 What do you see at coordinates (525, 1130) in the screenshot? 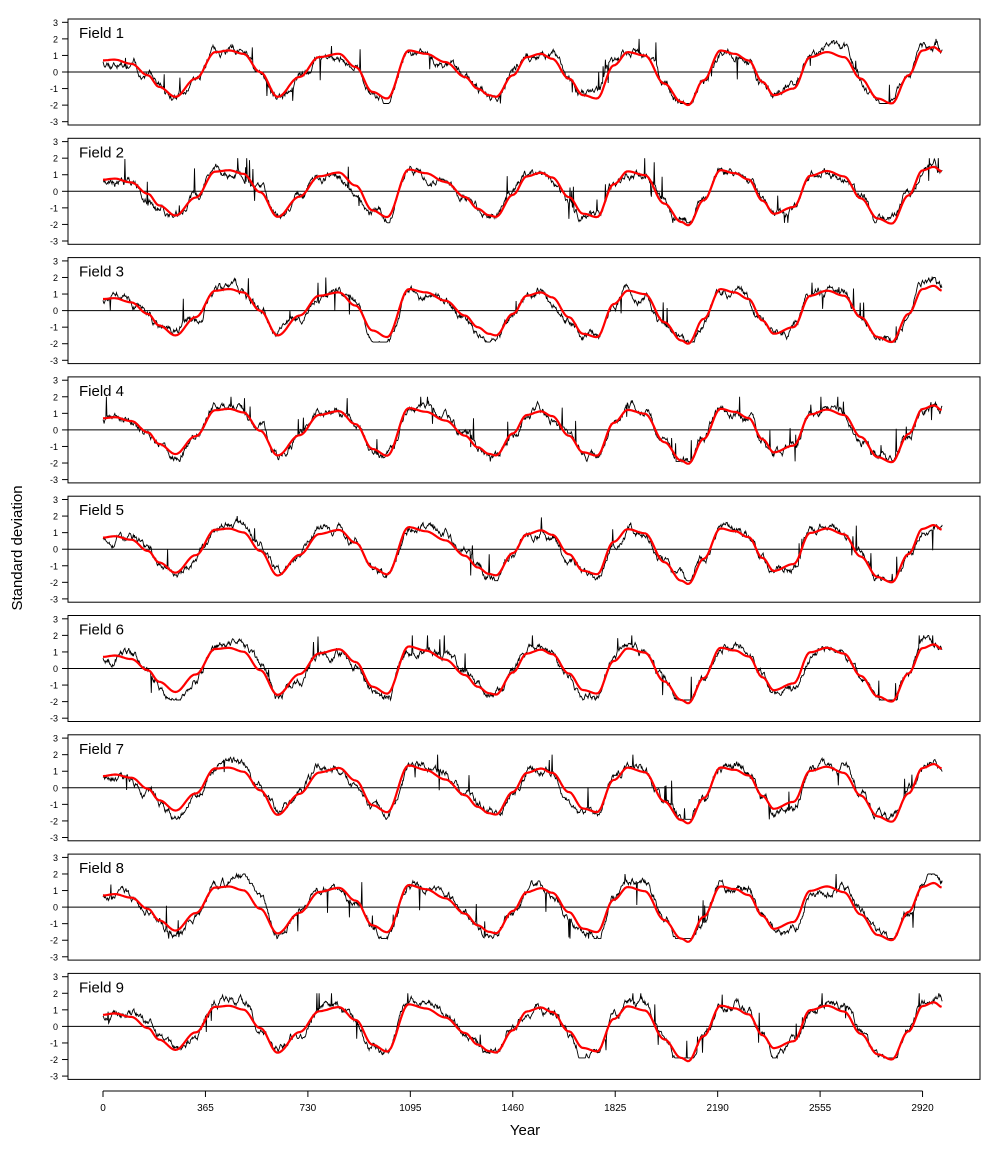
I see `x-axis-title: Year` at bounding box center [525, 1130].